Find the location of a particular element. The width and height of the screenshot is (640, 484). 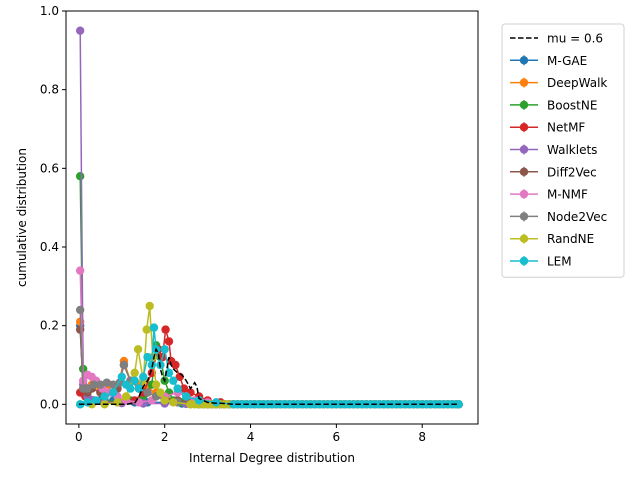

legend-label: RandNE is located at coordinates (570, 239).